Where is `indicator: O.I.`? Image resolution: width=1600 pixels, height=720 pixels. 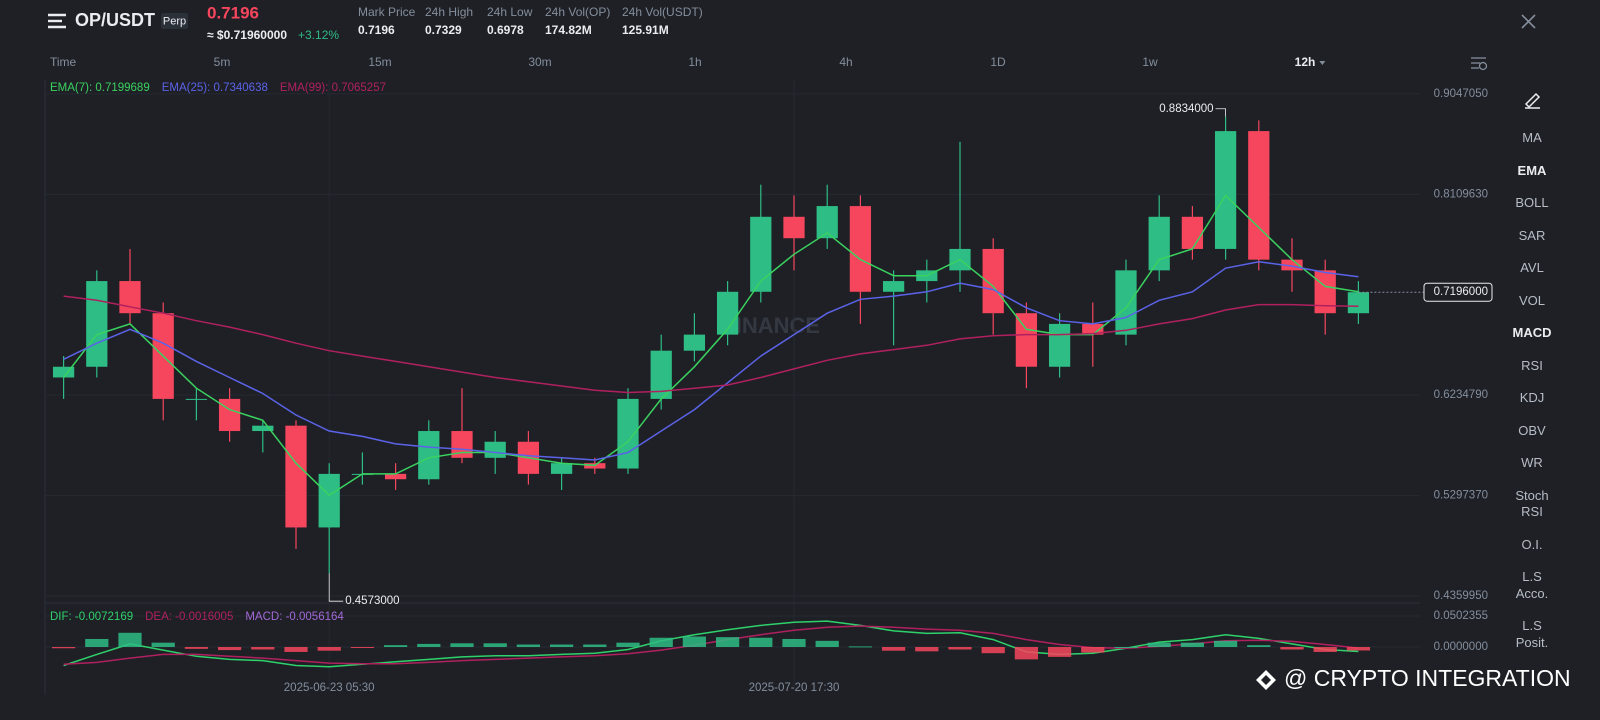
indicator: O.I. is located at coordinates (1532, 544).